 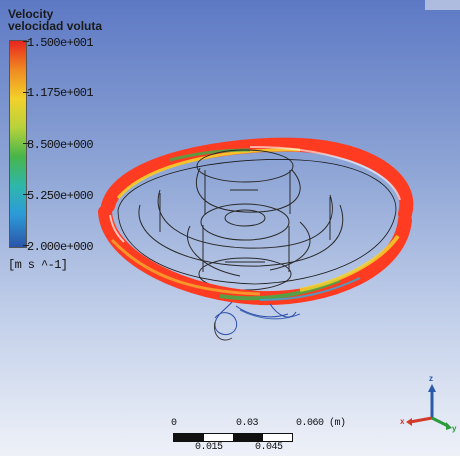 I want to click on legend-subtitle: velocidad voluta, so click(x=55, y=26).